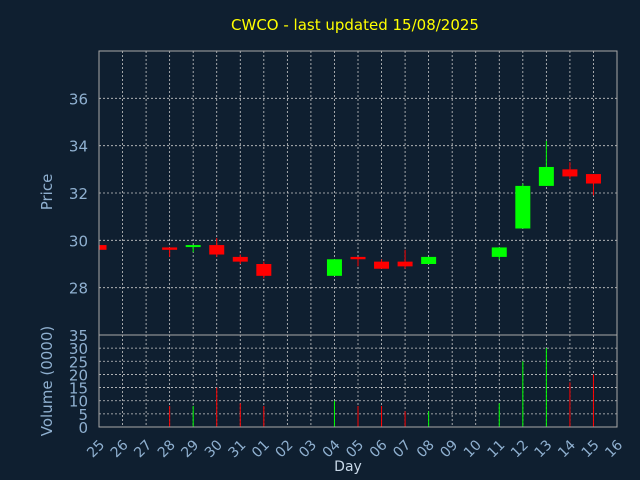  Describe the element at coordinates (167, 449) in the screenshot. I see `x-tick-label: 28` at that location.